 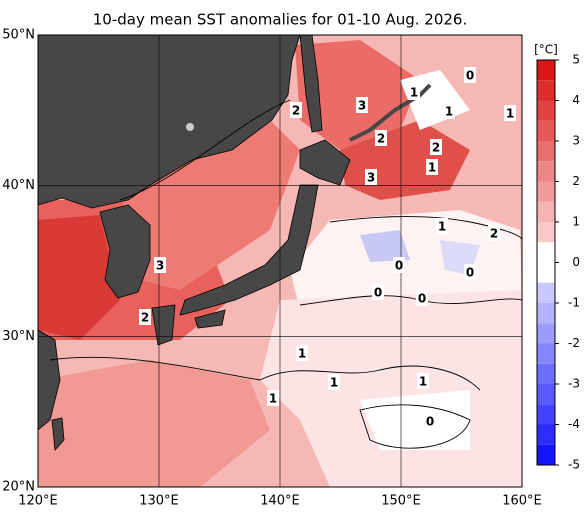 I want to click on colorbar-tick-label: -2, so click(x=574, y=343).